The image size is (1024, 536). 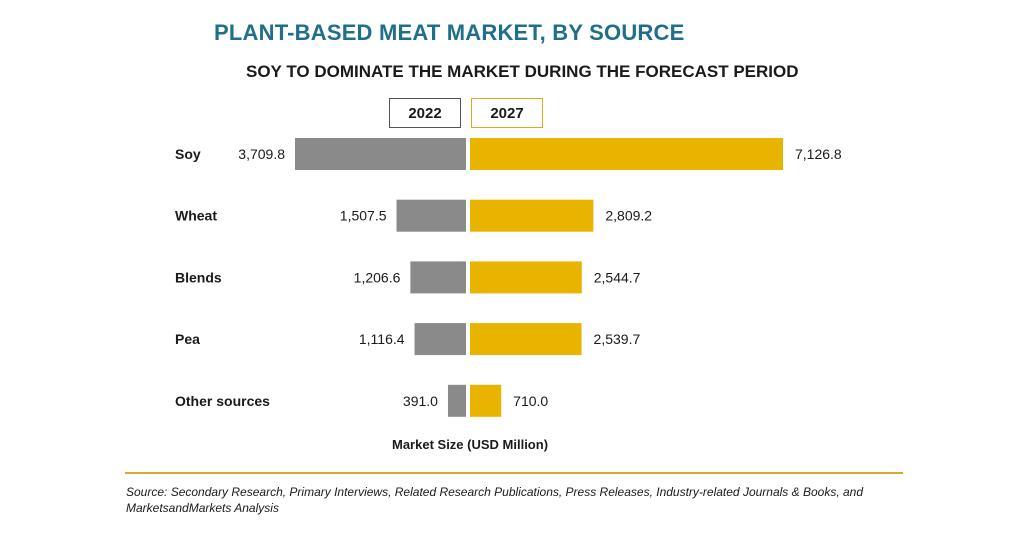 I want to click on value-label-2027-other-sources: 710.0, so click(x=530, y=401).